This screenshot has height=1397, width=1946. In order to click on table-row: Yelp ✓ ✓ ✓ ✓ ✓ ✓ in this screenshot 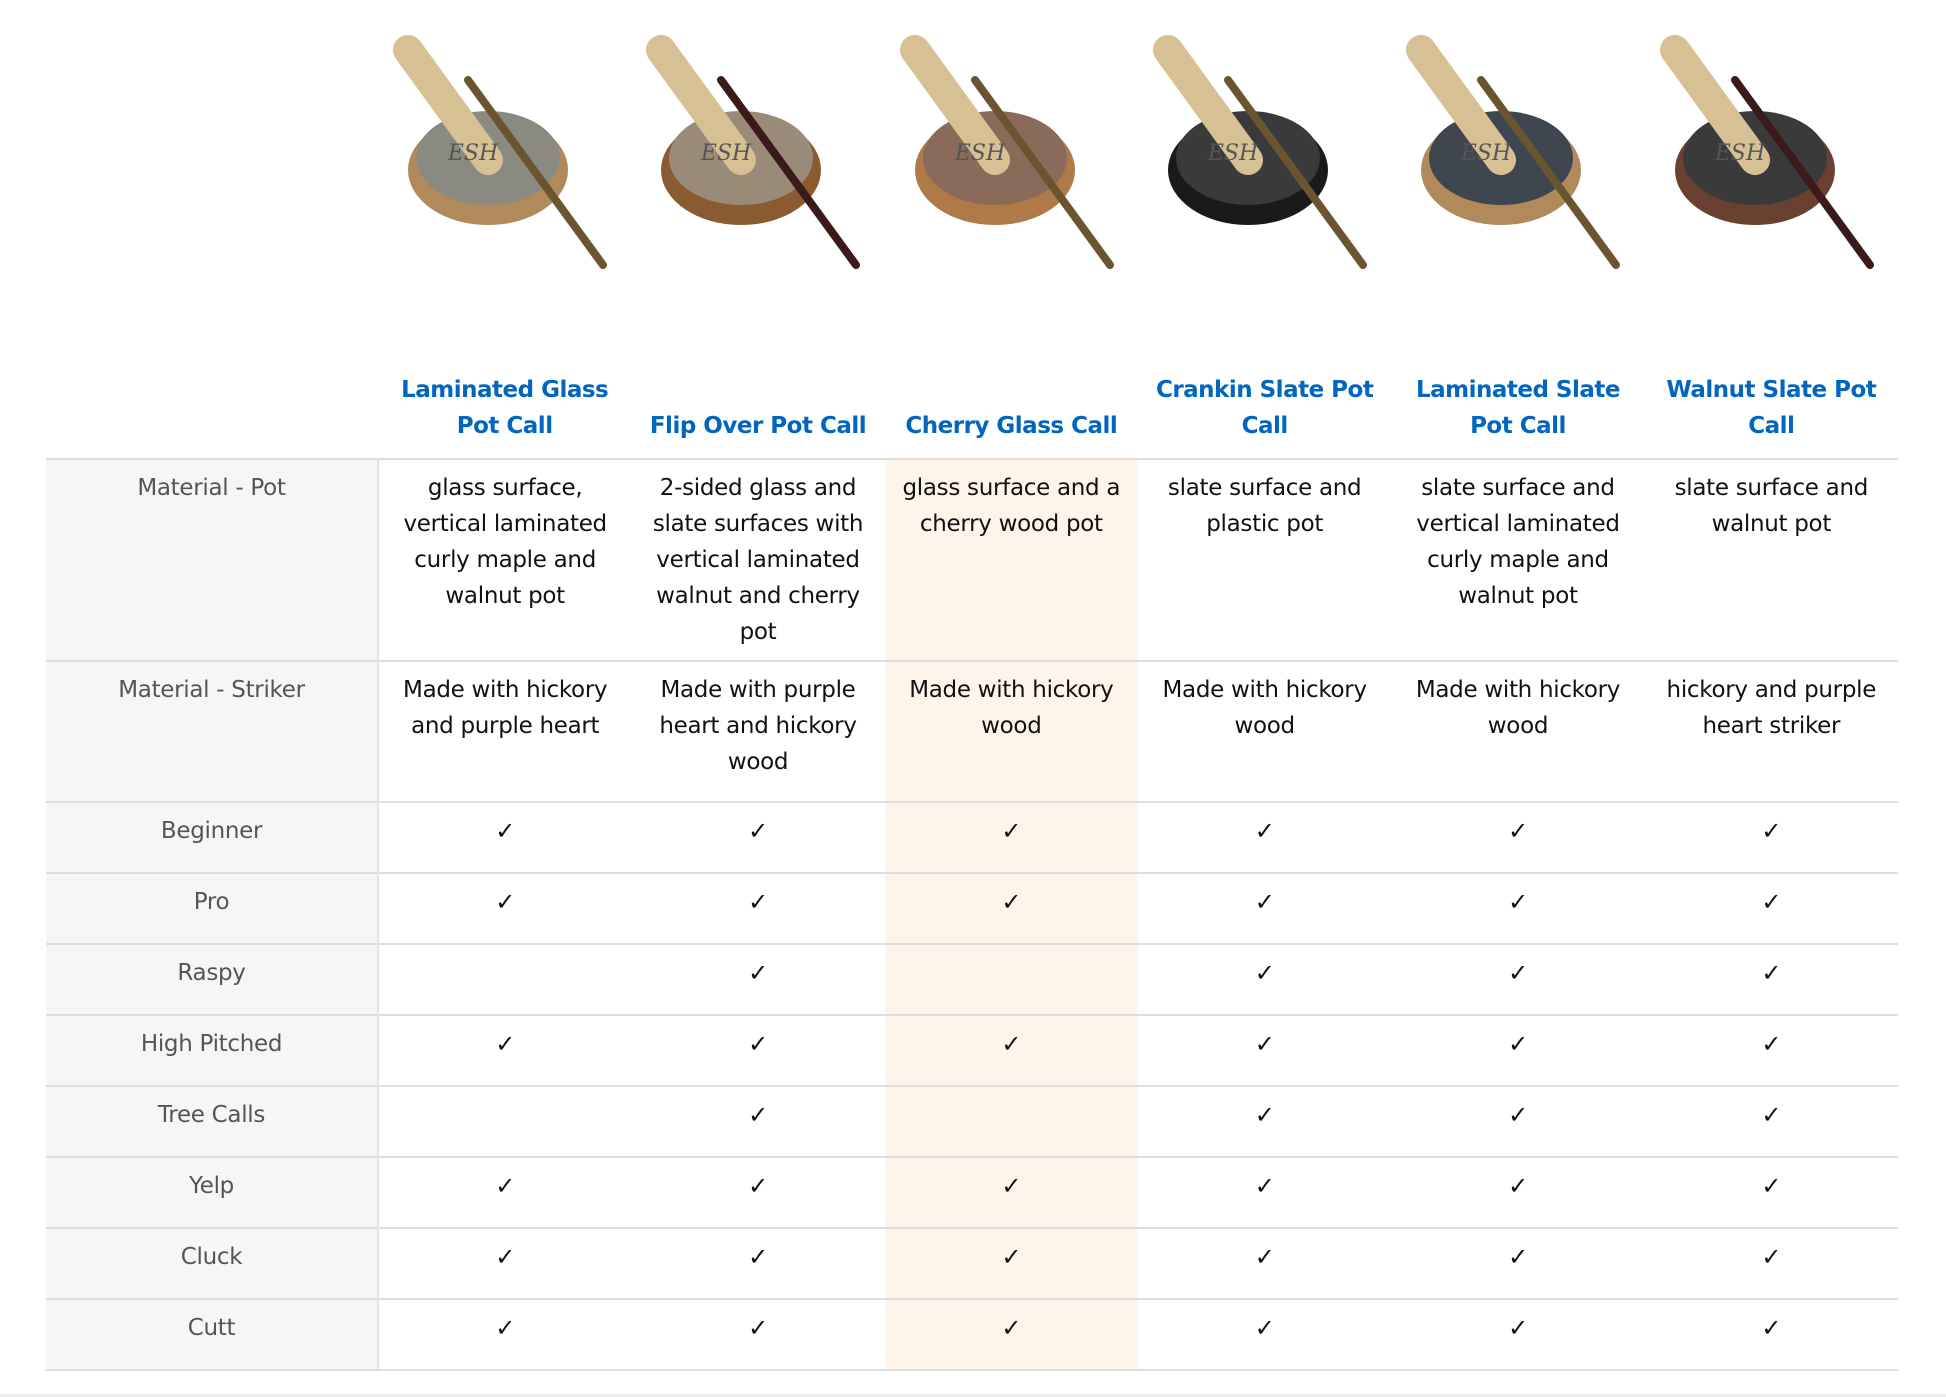, I will do `click(972, 1192)`.